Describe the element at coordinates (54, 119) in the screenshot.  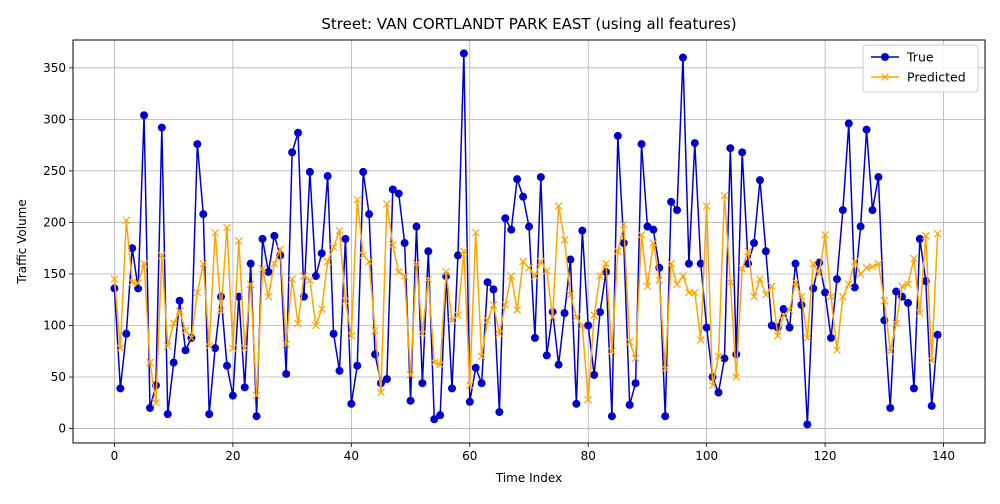
I see `y-tick-label: 300` at that location.